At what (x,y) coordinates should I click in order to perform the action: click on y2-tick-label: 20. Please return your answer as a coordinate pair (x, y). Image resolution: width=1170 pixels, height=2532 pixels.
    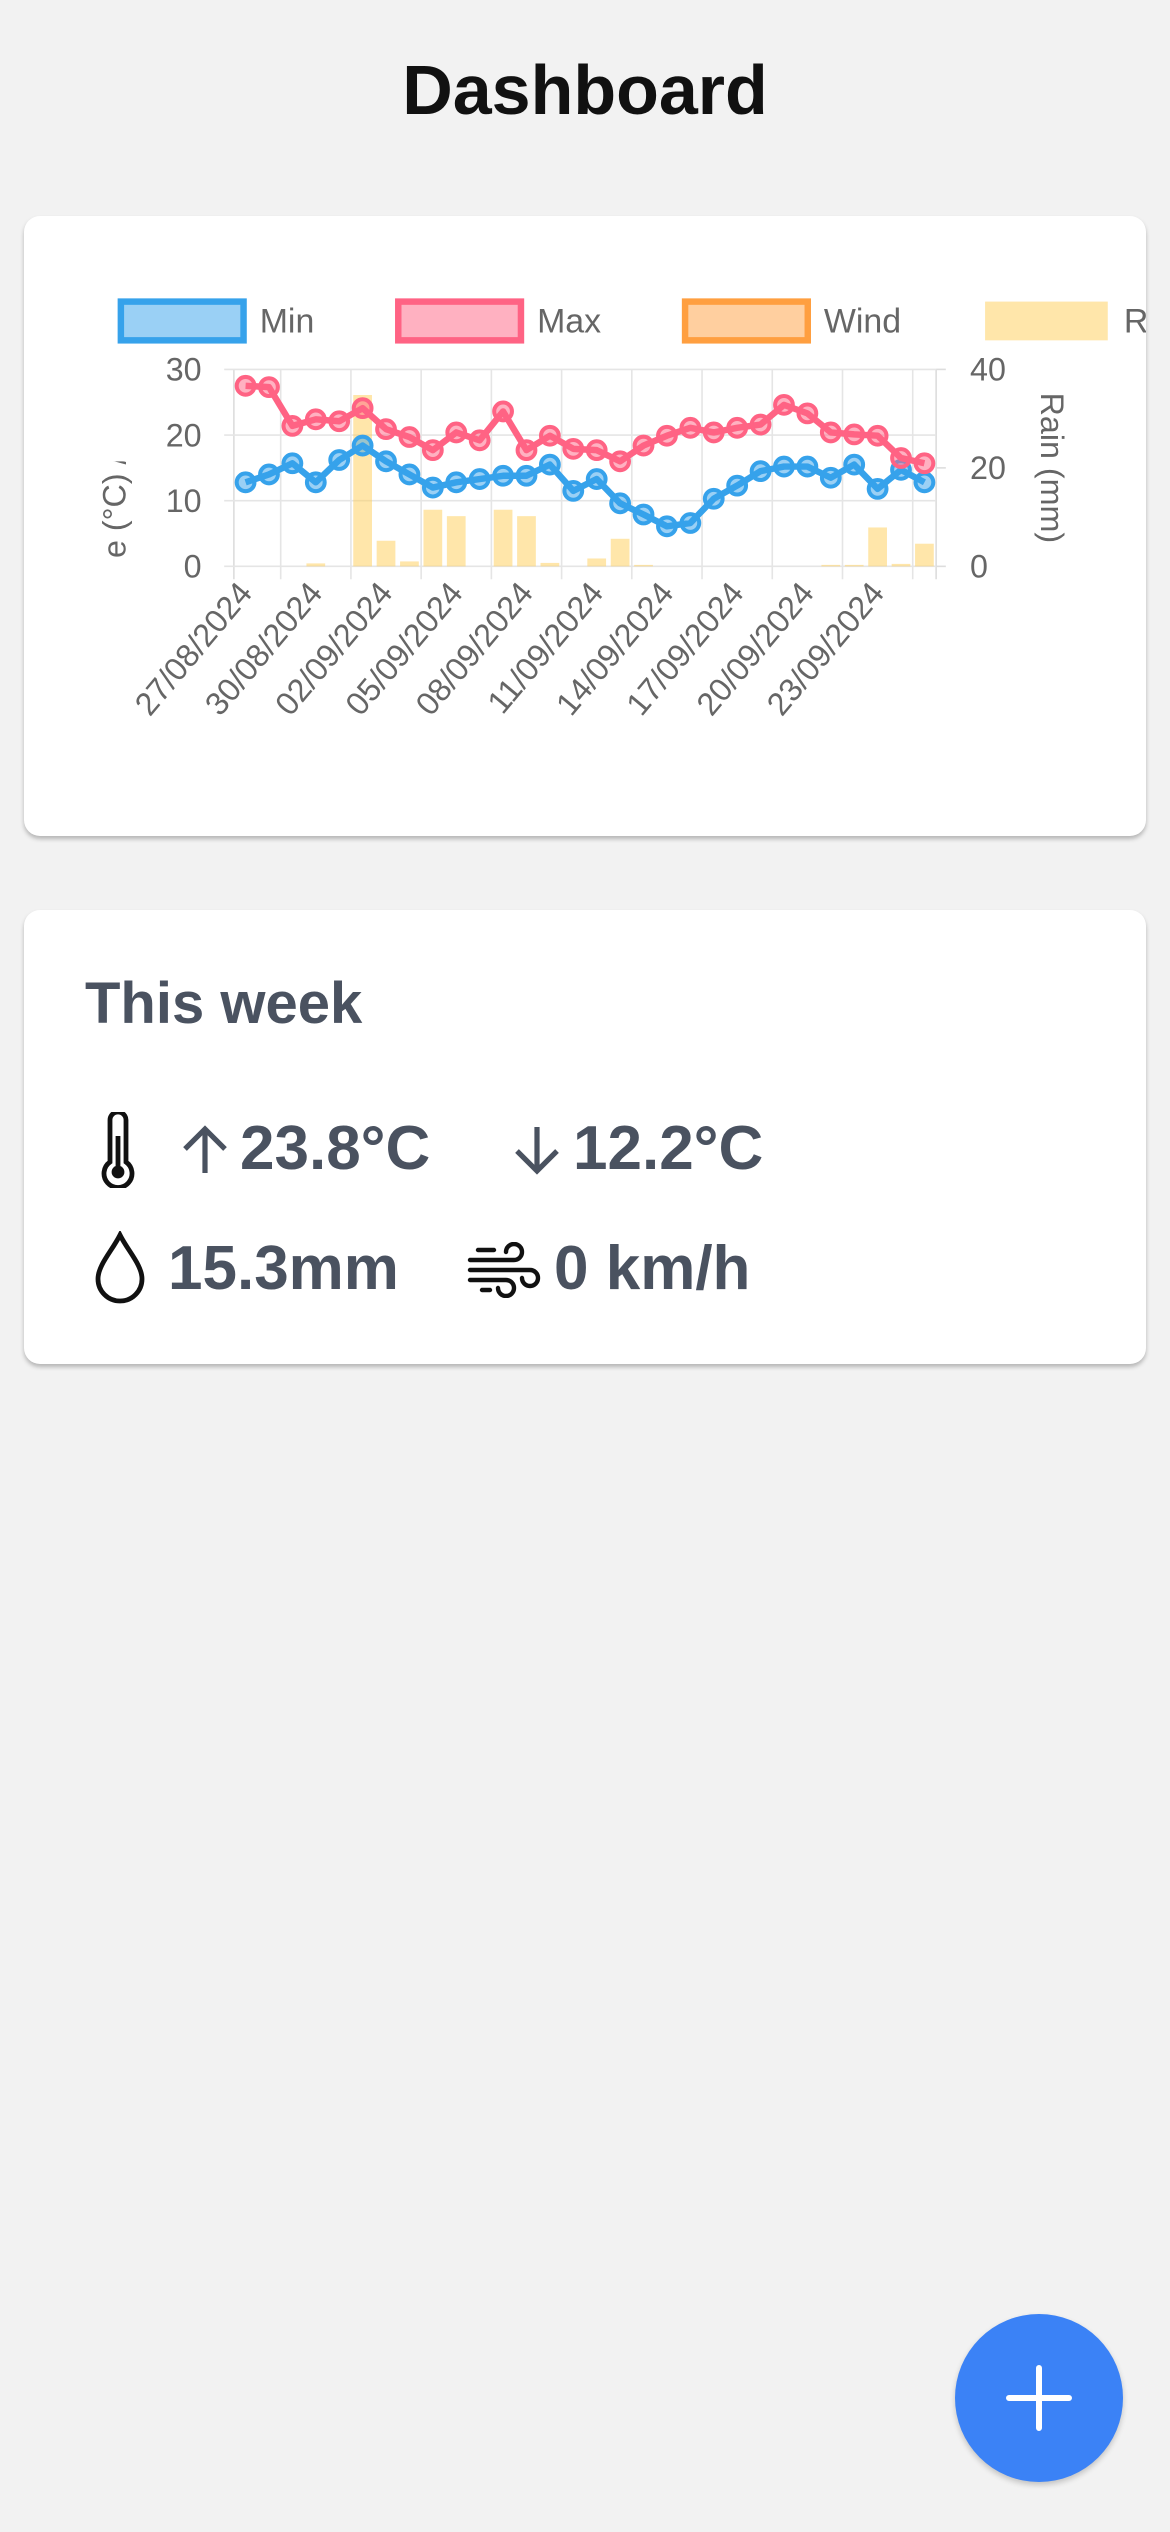
    Looking at the image, I should click on (988, 468).